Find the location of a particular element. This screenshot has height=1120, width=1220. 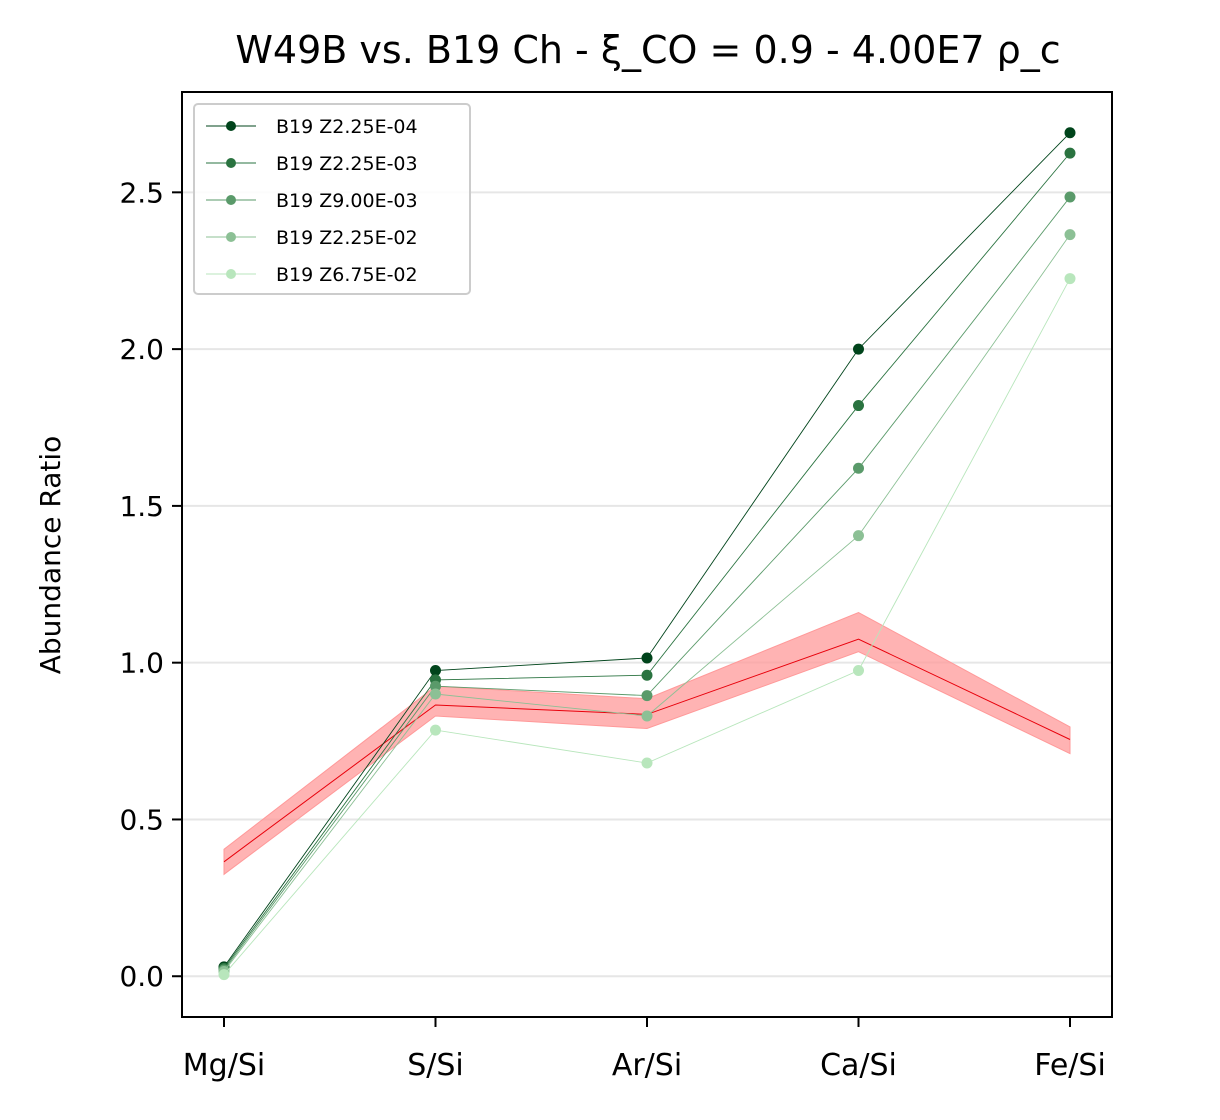

x-tick-label: Mg/Si is located at coordinates (224, 1065).